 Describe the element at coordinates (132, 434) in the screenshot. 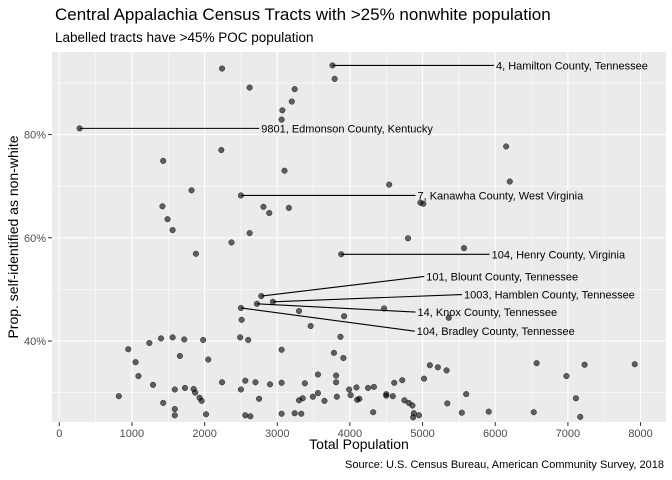

I see `x-tick-label: 1000` at that location.